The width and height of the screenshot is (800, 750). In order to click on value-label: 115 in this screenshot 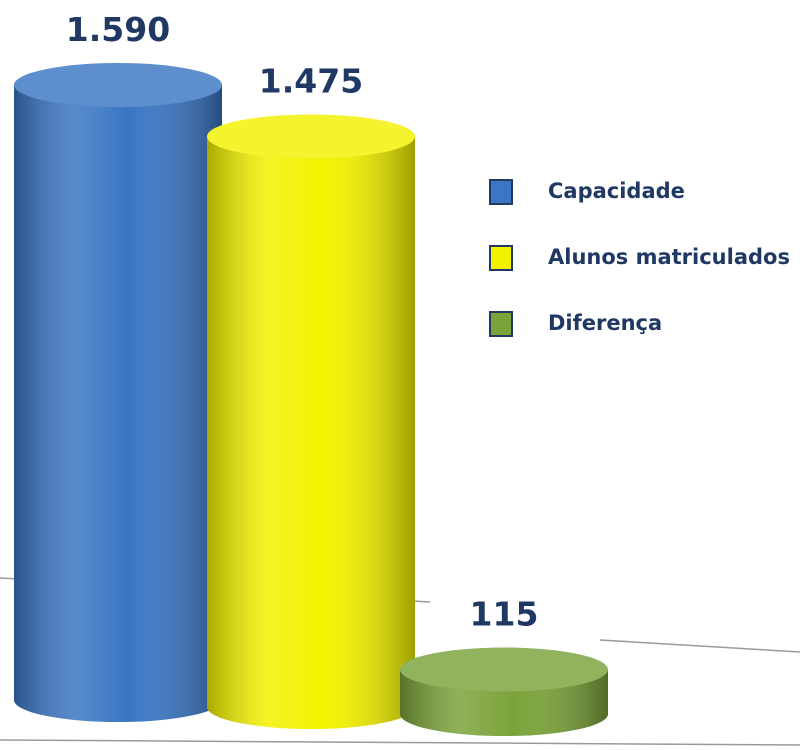, I will do `click(504, 614)`.